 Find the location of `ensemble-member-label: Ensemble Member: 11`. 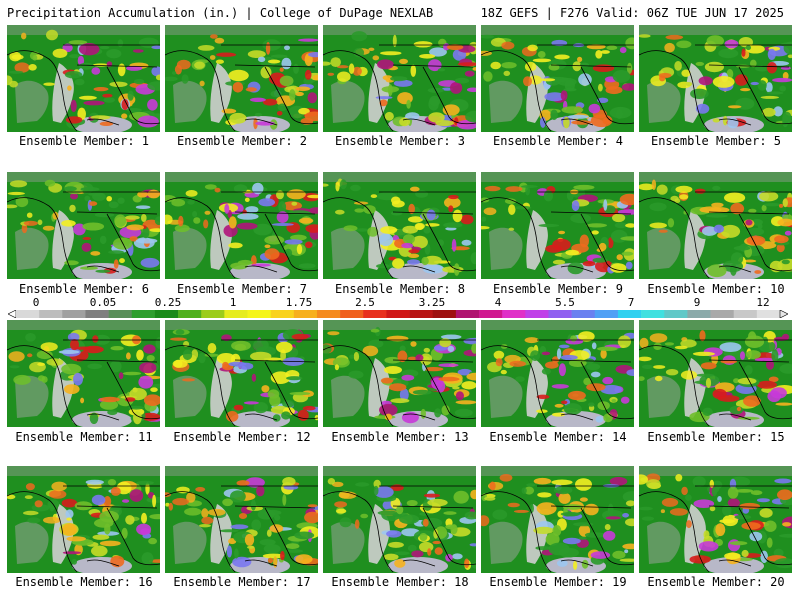

ensemble-member-label: Ensemble Member: 11 is located at coordinates (84, 437).